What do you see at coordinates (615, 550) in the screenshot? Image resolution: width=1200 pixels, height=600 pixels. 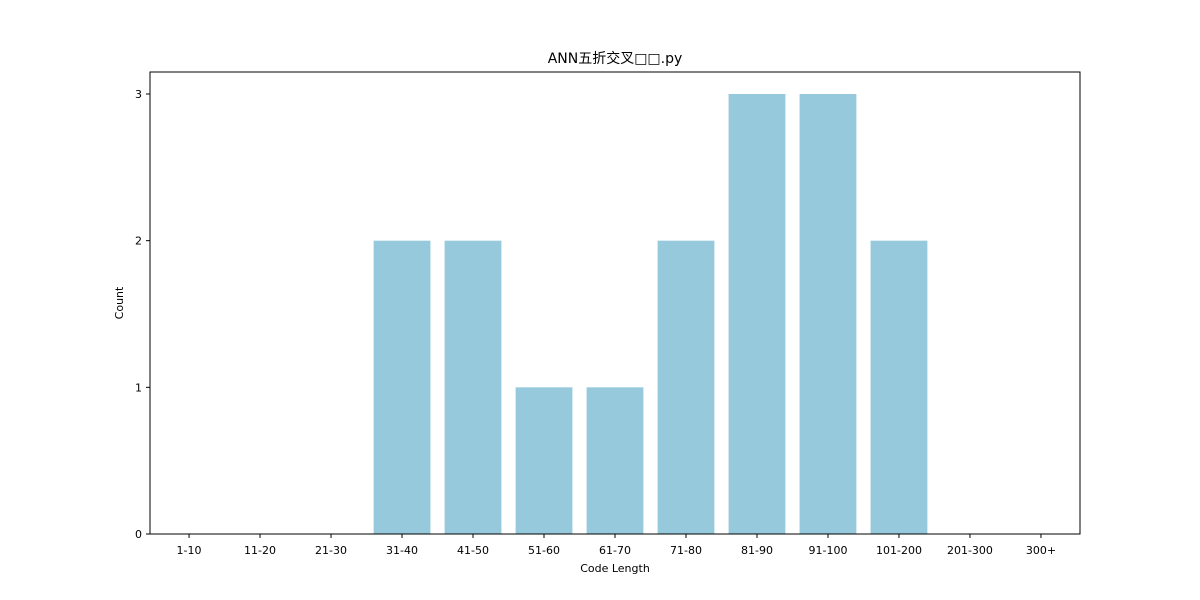 I see `x-tick-label: 61-70` at bounding box center [615, 550].